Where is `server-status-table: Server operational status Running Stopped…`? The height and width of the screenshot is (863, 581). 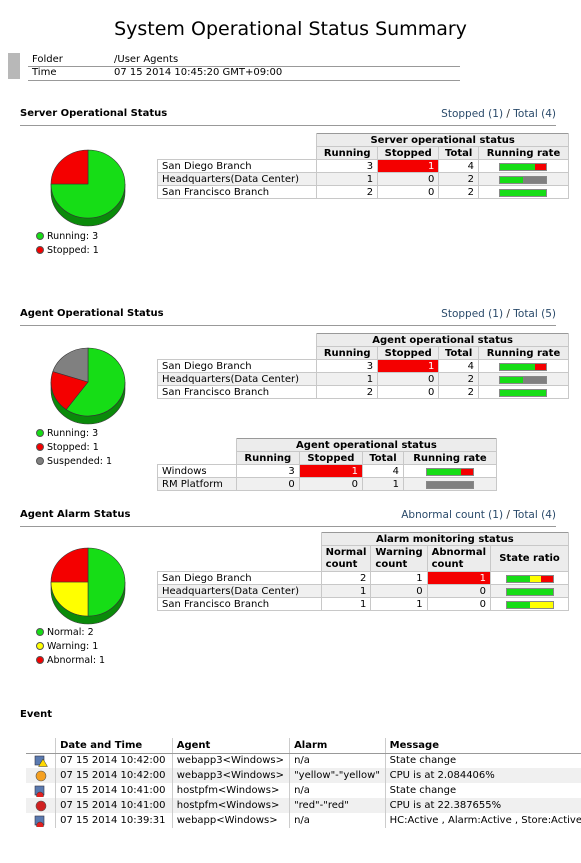
server-status-table: Server operational status Running Stopped… is located at coordinates (363, 166).